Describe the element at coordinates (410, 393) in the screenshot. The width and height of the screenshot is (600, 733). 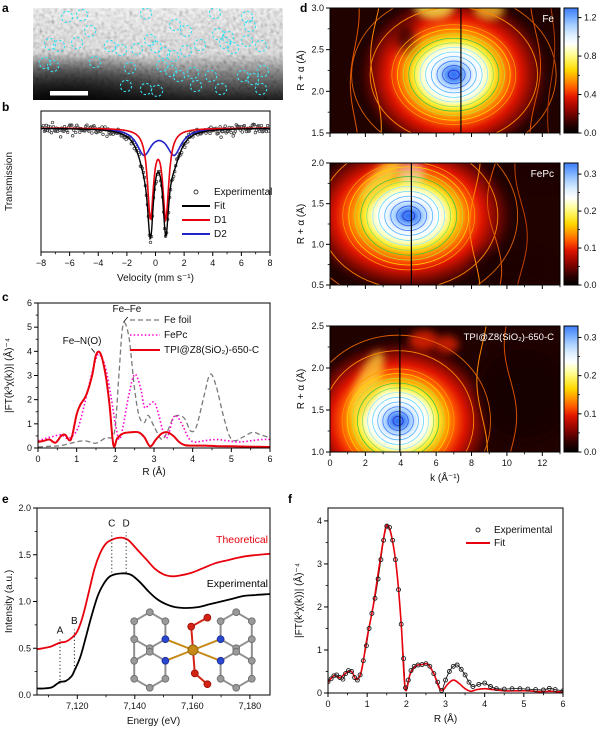
I see `outer-contour` at that location.